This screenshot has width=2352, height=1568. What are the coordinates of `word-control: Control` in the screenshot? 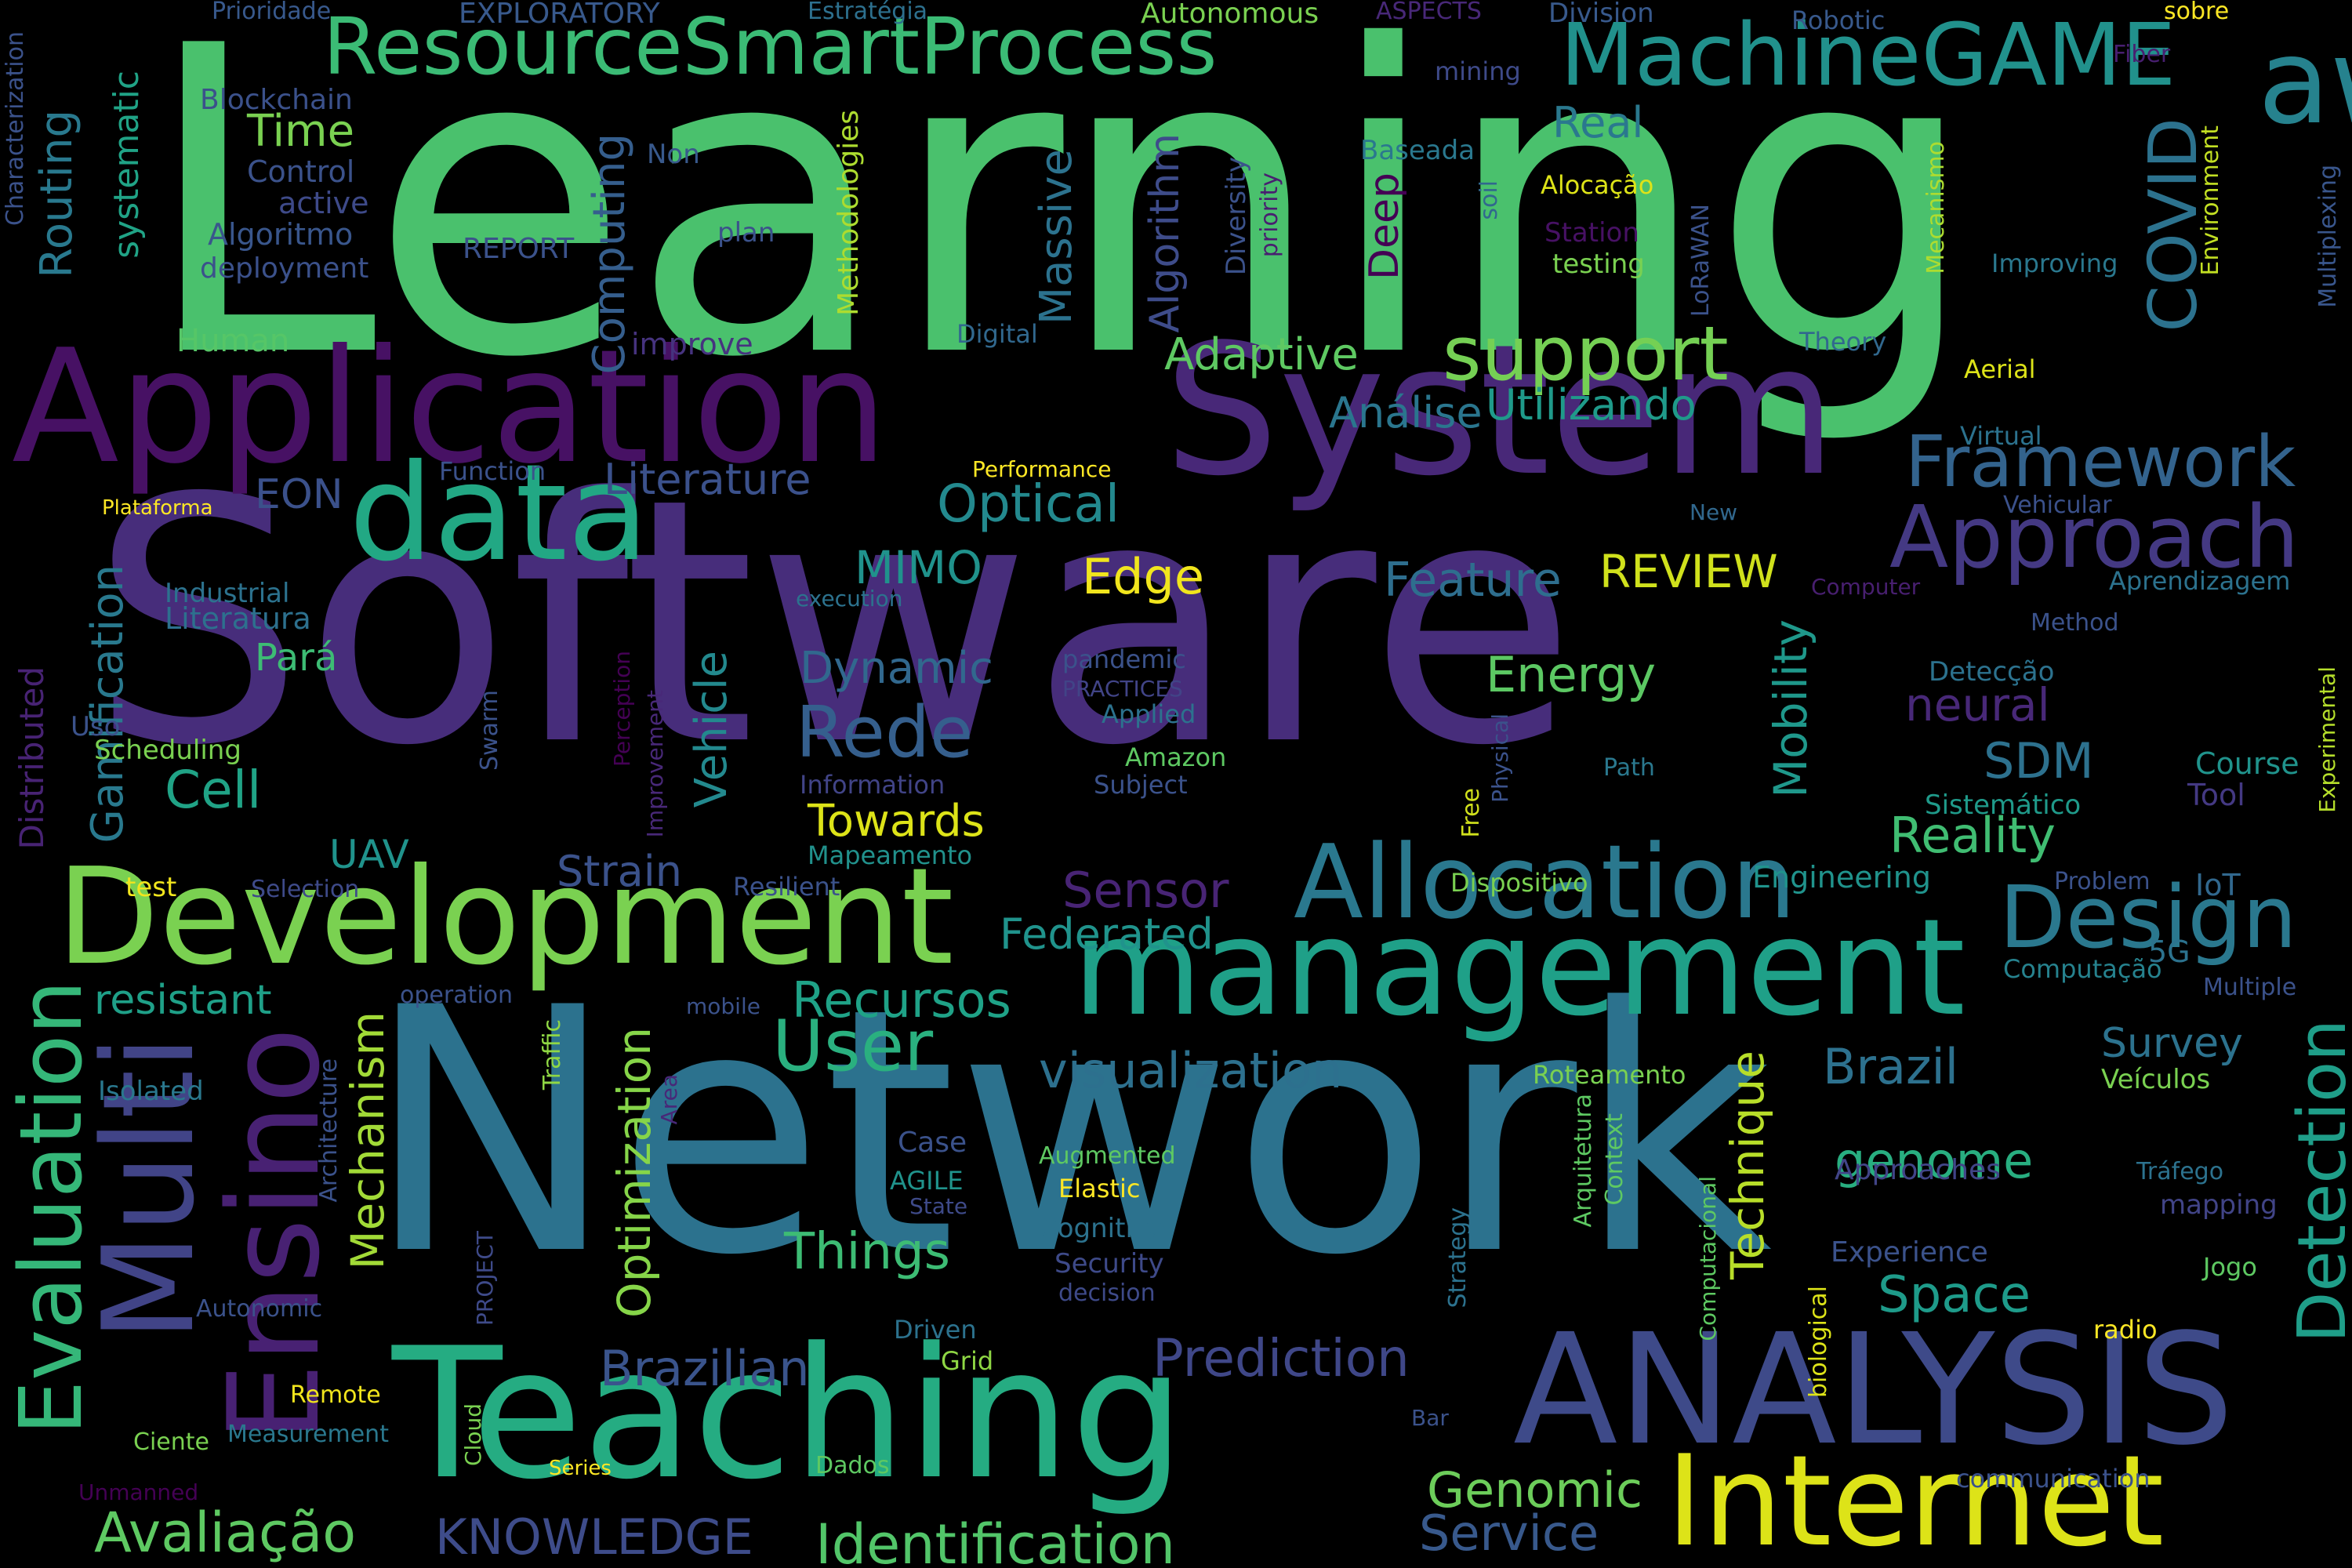 It's located at (301, 171).